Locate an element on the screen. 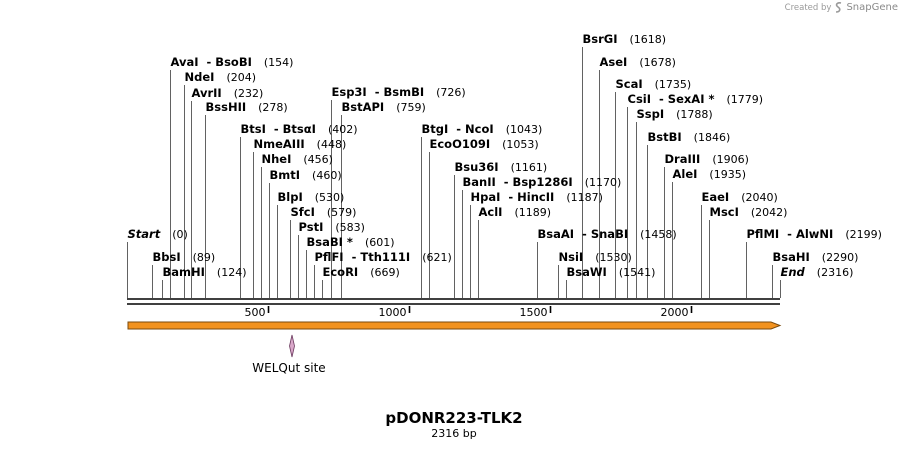 This screenshot has width=908, height=449. enzyme-name: Start is located at coordinates (144, 234).